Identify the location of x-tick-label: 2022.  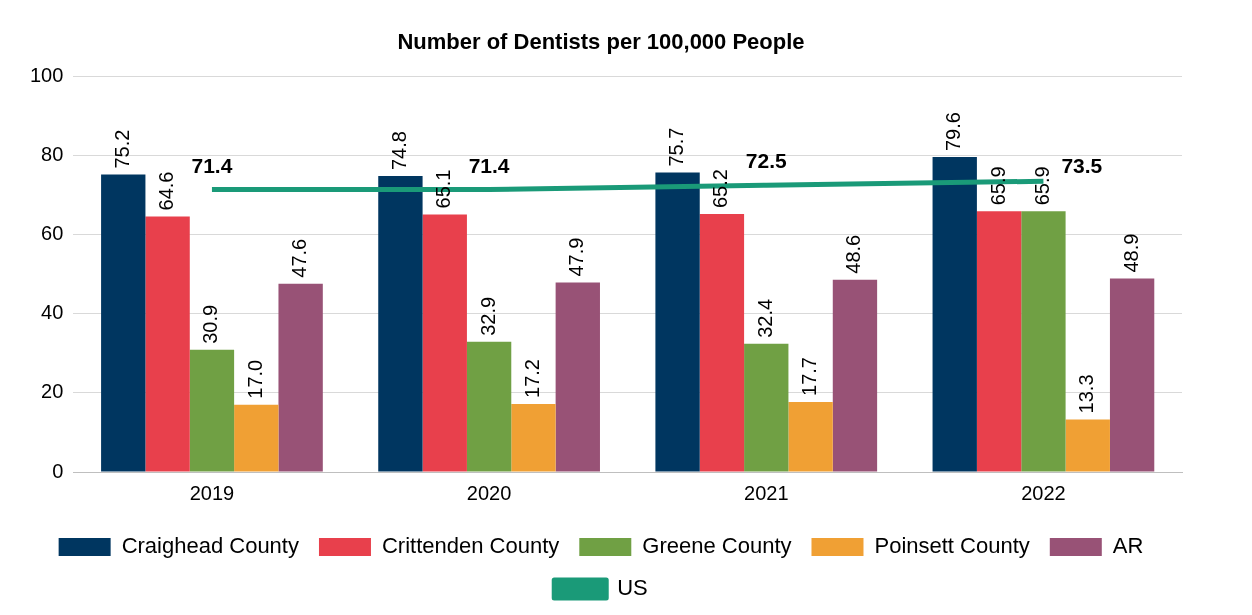
(1043, 492).